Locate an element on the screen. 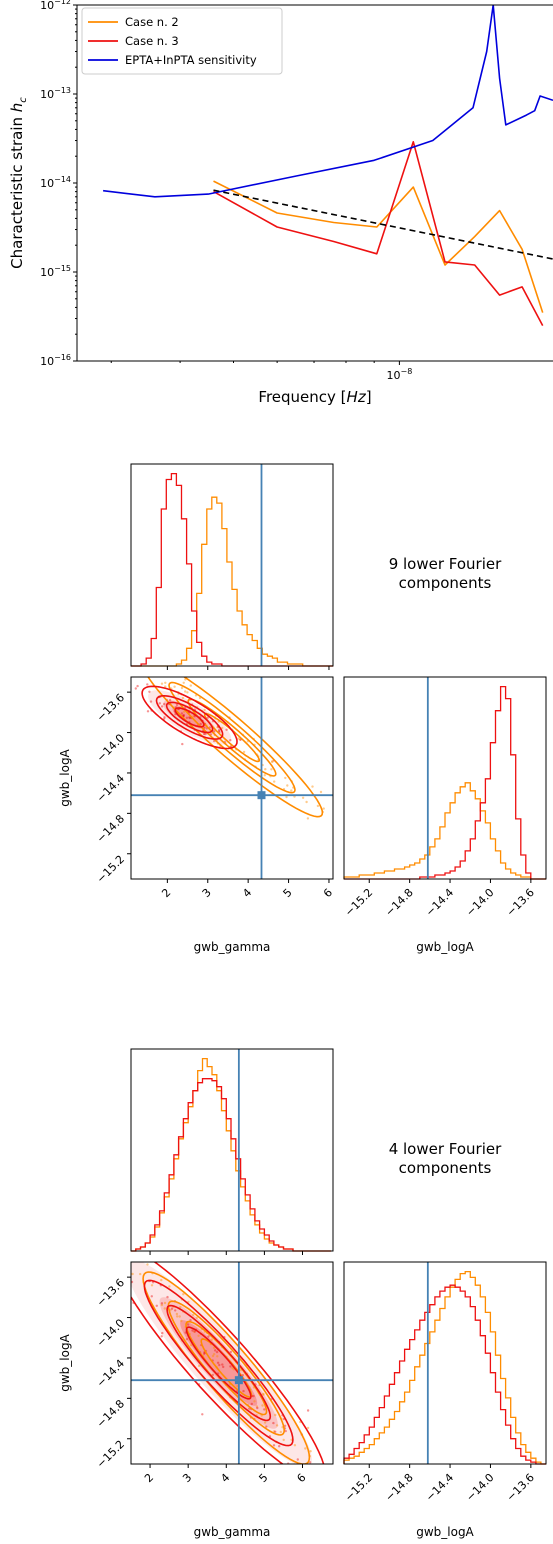 This screenshot has height=1544, width=553. logA-hist-tick-label: −13.6 is located at coordinates (520, 1487).